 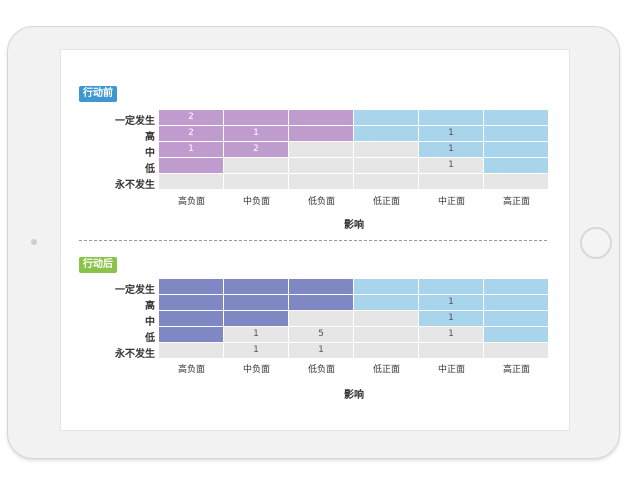 What do you see at coordinates (98, 94) in the screenshot?
I see `before-action-badge: 行动前` at bounding box center [98, 94].